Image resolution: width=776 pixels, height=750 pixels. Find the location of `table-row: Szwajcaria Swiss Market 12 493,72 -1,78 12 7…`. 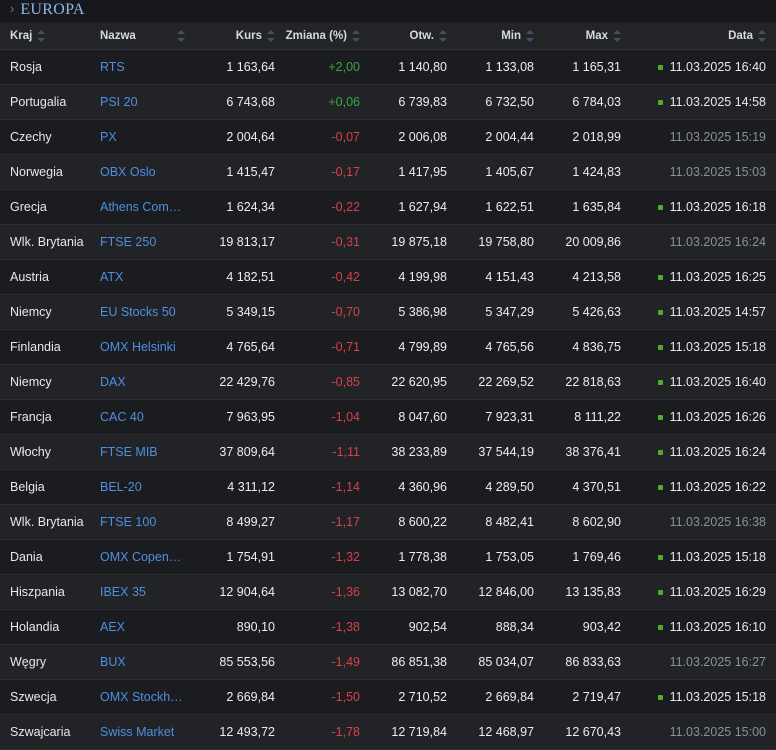

table-row: Szwajcaria Swiss Market 12 493,72 -1,78 12 7… is located at coordinates (388, 732).